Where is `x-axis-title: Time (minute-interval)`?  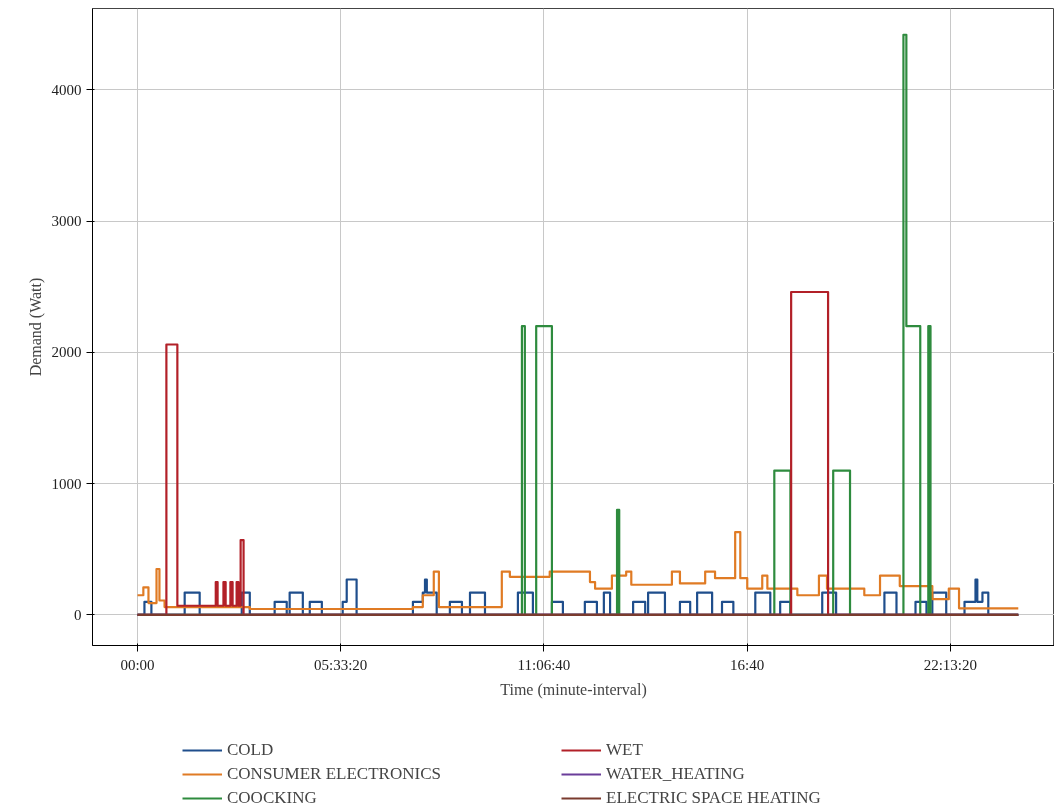
x-axis-title: Time (minute-interval) is located at coordinates (573, 689).